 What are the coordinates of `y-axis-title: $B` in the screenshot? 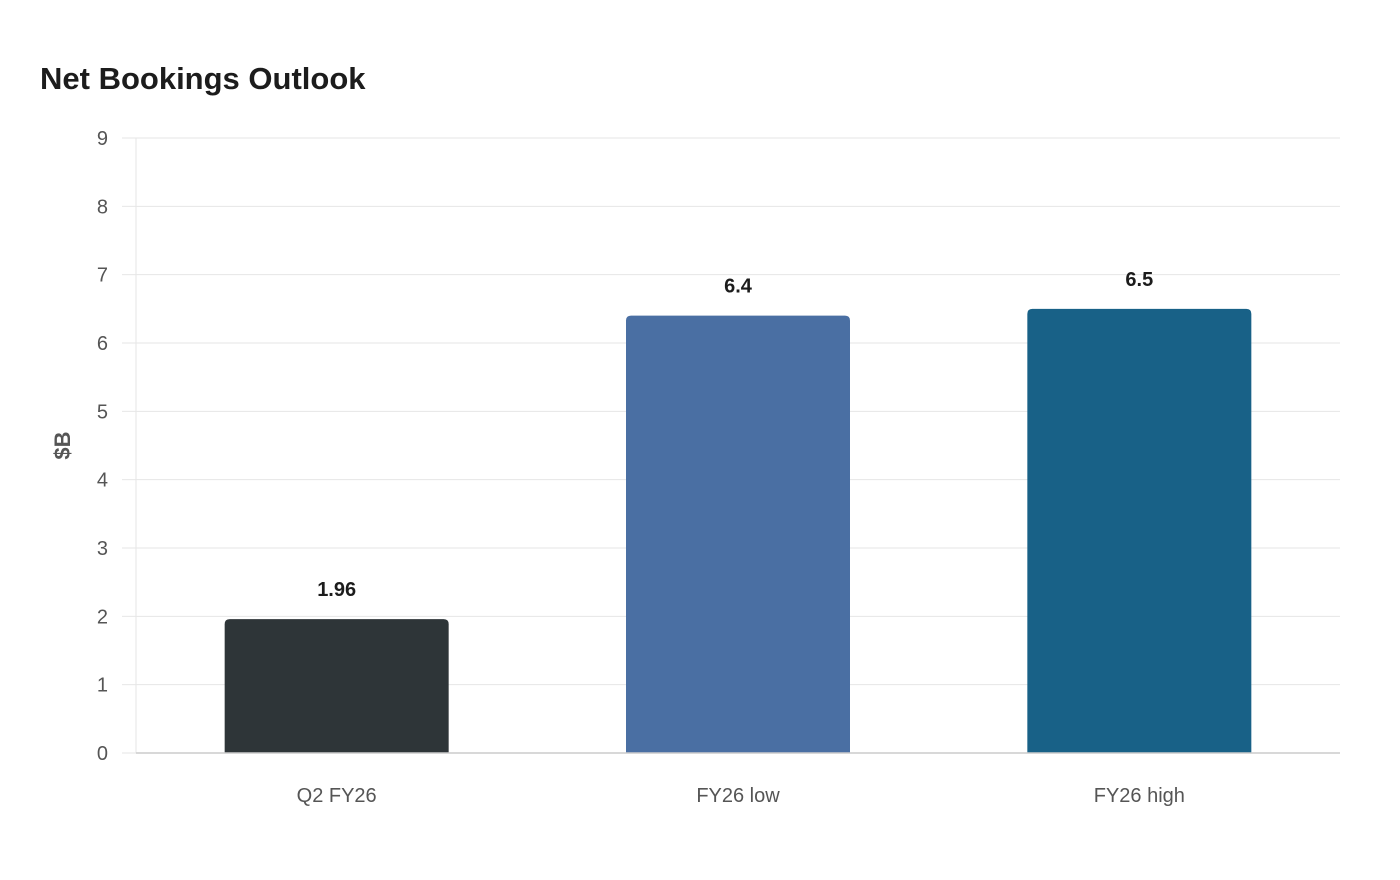 It's located at (62, 445).